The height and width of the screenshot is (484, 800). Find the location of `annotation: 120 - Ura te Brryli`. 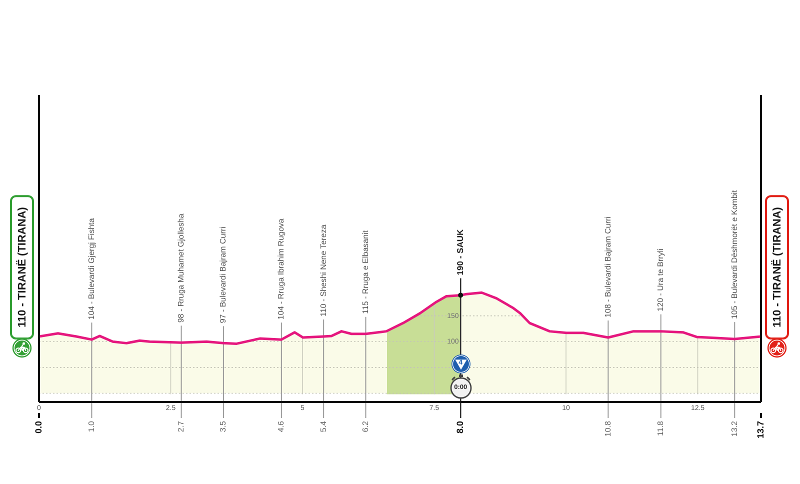

annotation: 120 - Ura te Brryli is located at coordinates (661, 280).